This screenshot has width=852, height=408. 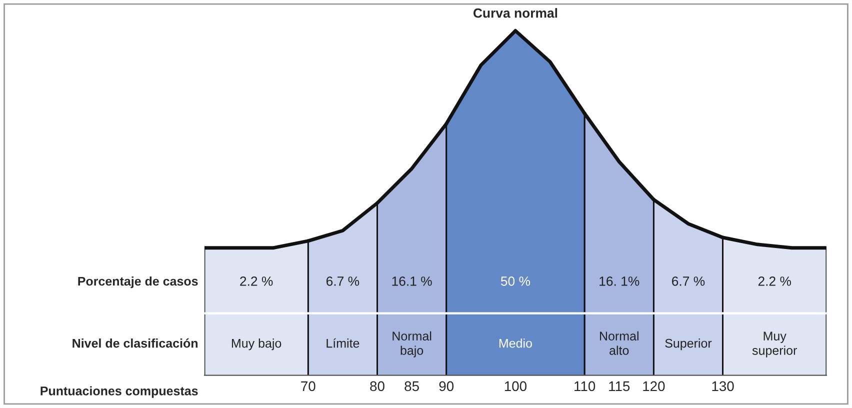 I want to click on annotation: Medio, so click(x=515, y=343).